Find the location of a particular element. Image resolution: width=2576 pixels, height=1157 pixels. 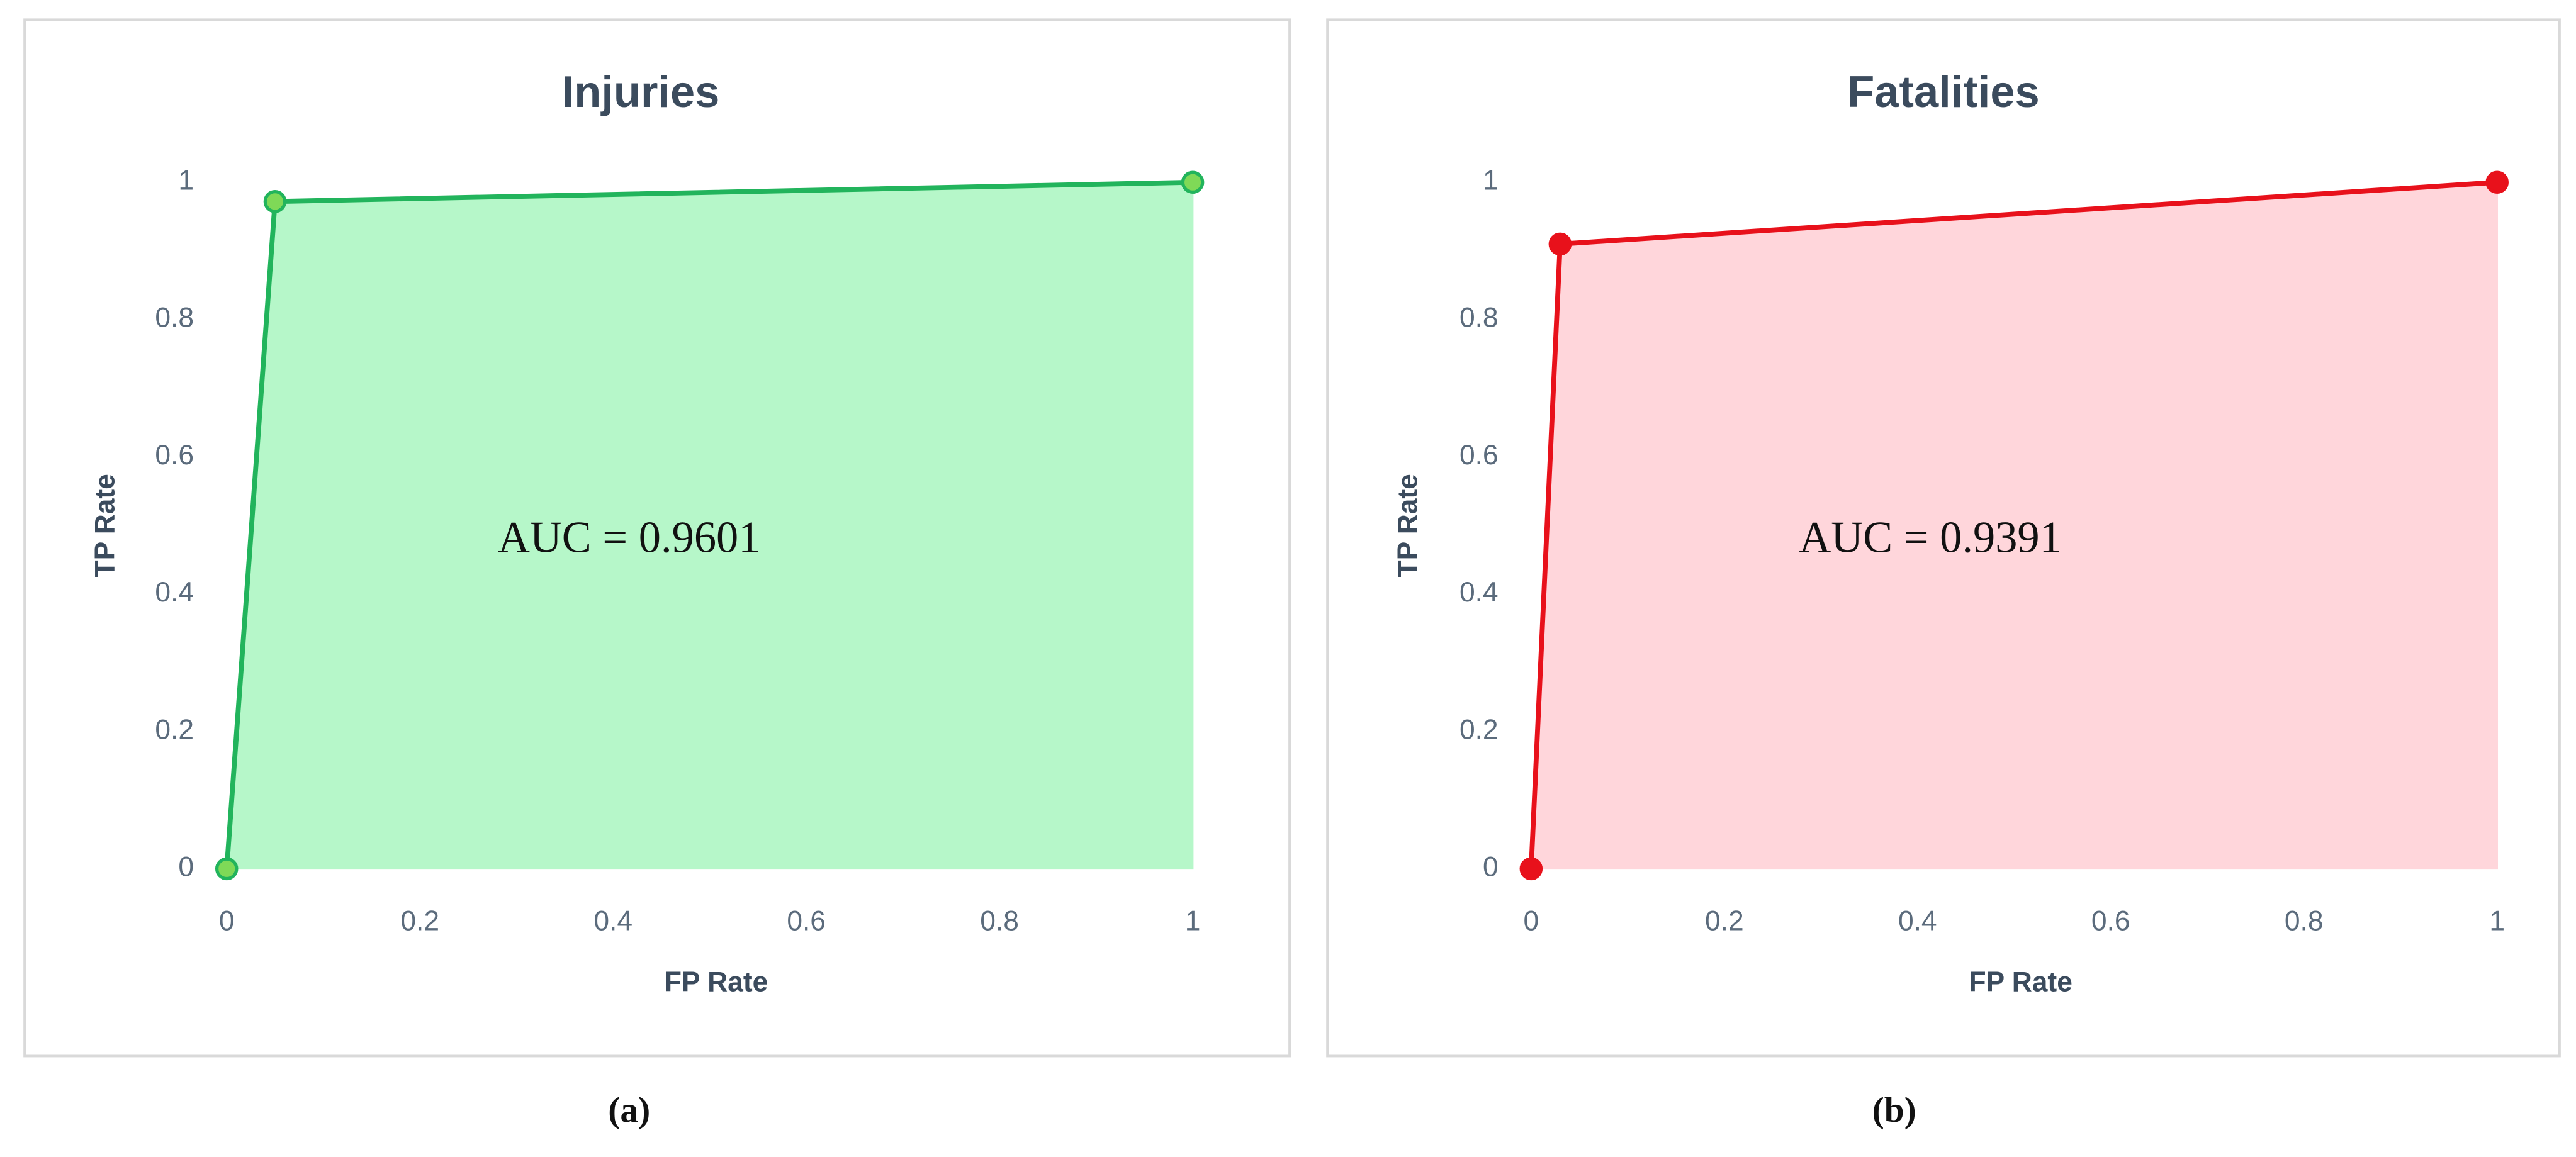

caption: (a) is located at coordinates (629, 1110).